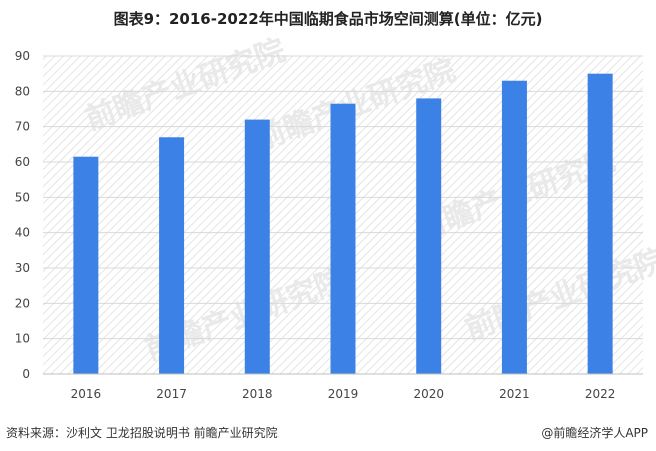  I want to click on y-tick-label: 90, so click(22, 56).